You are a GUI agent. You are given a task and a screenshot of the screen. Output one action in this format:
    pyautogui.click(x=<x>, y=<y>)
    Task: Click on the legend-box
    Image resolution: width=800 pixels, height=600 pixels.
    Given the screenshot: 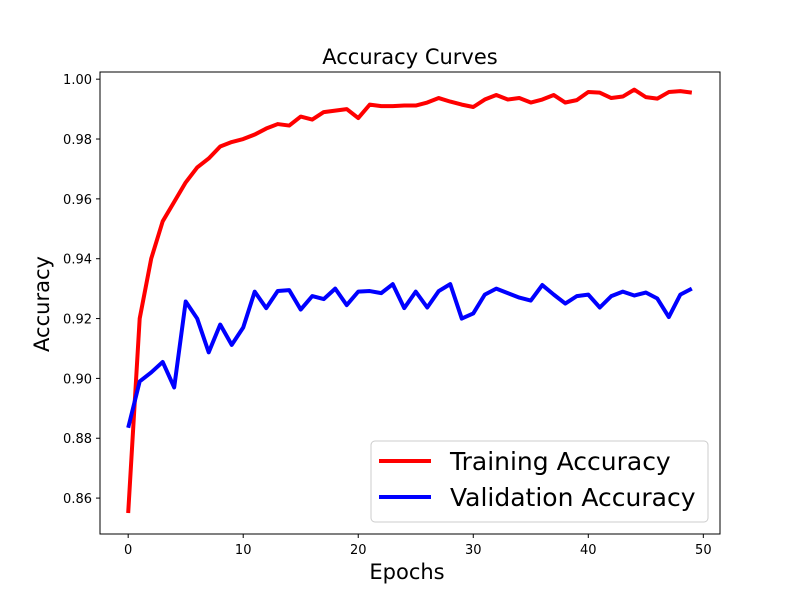 What is the action you would take?
    pyautogui.click(x=539, y=481)
    